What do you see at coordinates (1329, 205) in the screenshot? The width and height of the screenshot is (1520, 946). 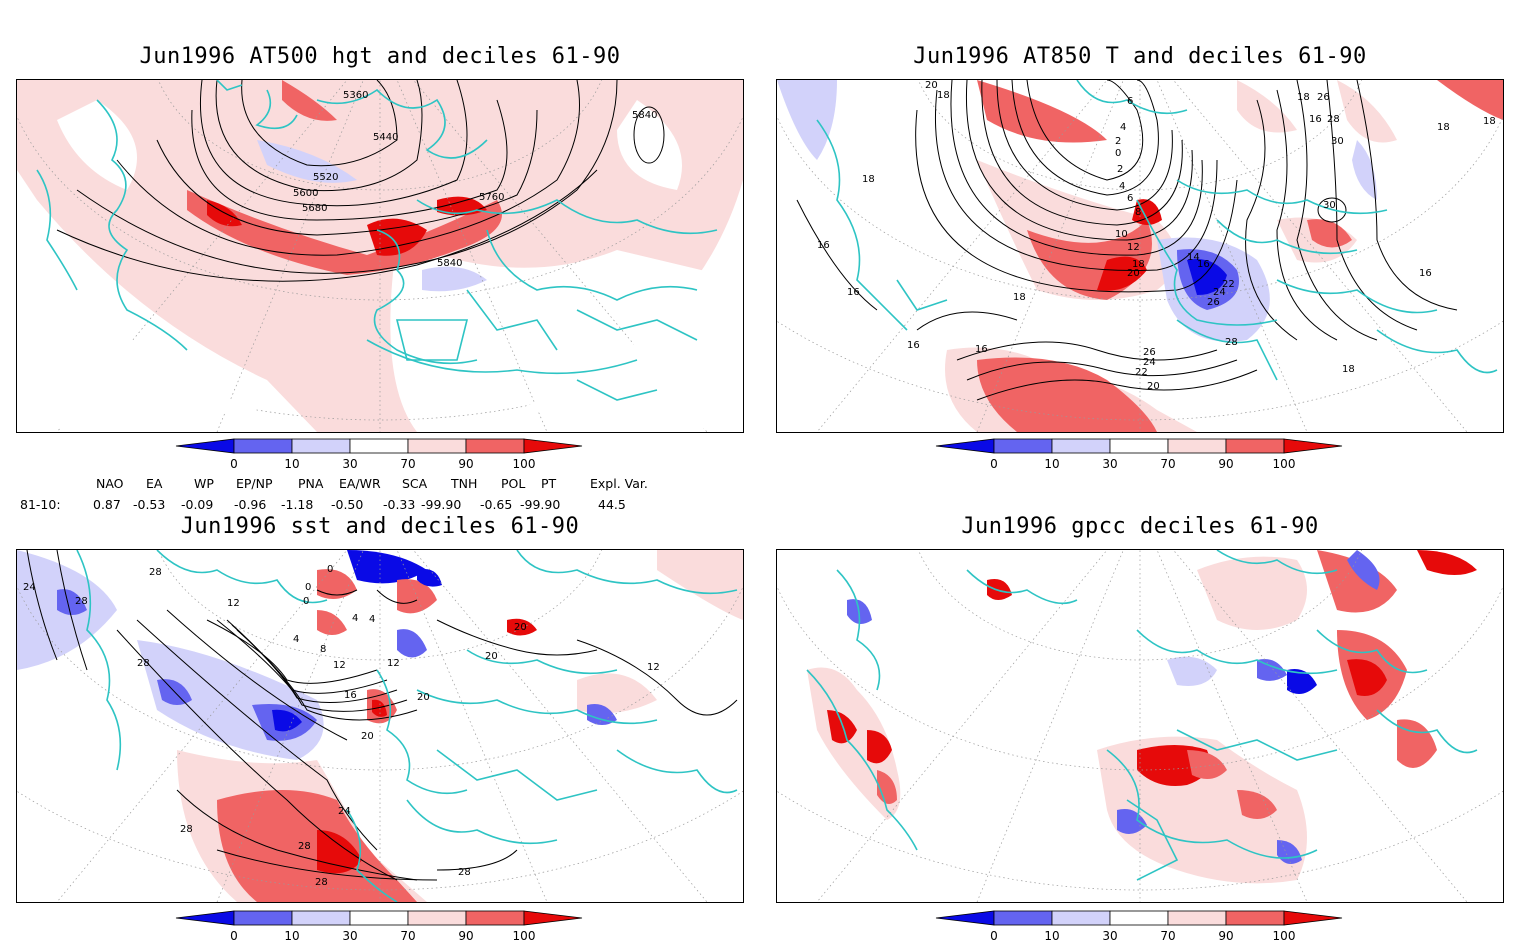 I see `contour-label: 30` at bounding box center [1329, 205].